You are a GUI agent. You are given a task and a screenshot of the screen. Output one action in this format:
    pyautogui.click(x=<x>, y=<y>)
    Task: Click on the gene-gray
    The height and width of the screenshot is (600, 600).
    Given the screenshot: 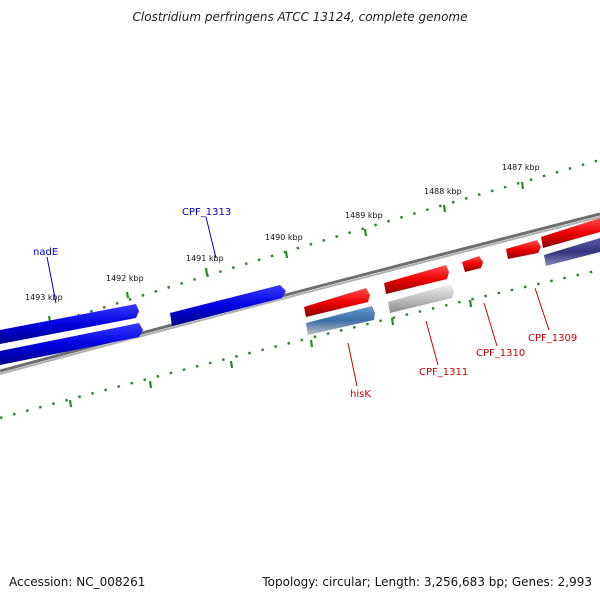 What is the action you would take?
    pyautogui.click(x=421, y=298)
    